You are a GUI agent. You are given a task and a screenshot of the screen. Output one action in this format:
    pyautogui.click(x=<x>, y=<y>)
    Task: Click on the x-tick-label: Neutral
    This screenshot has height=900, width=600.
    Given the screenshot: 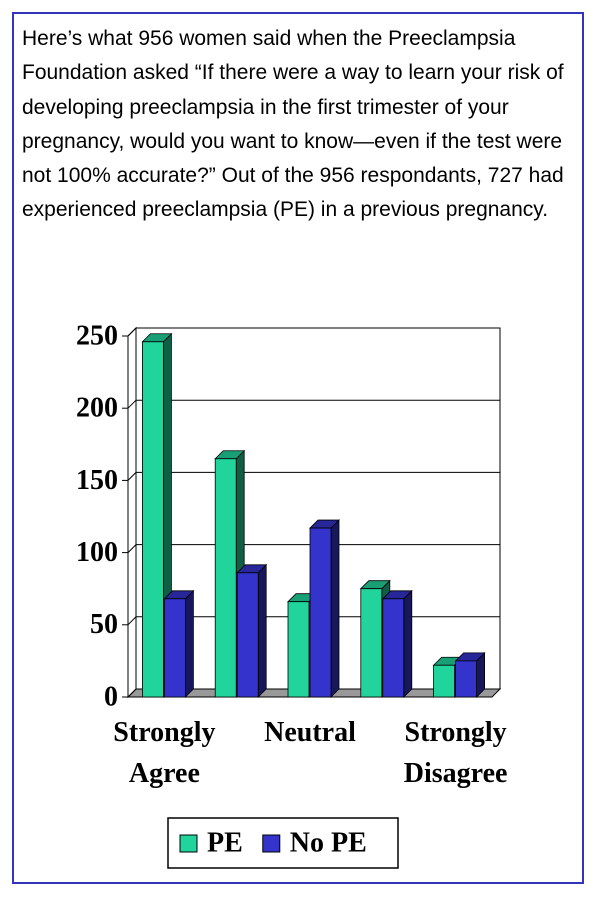 What is the action you would take?
    pyautogui.click(x=310, y=732)
    